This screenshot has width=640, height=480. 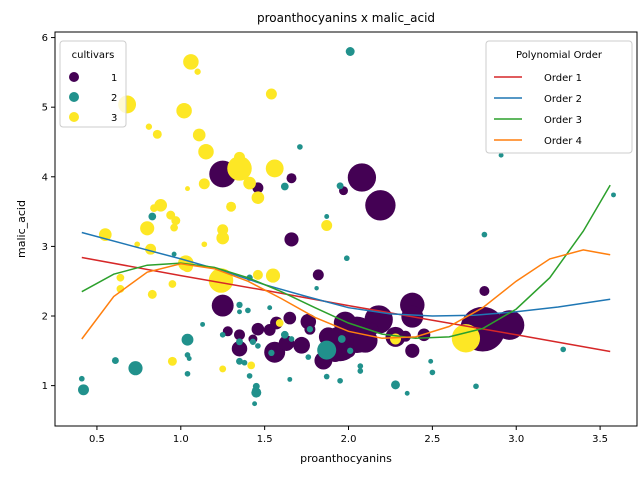 I want to click on legend-label-order-2: Order 2, so click(x=563, y=99).